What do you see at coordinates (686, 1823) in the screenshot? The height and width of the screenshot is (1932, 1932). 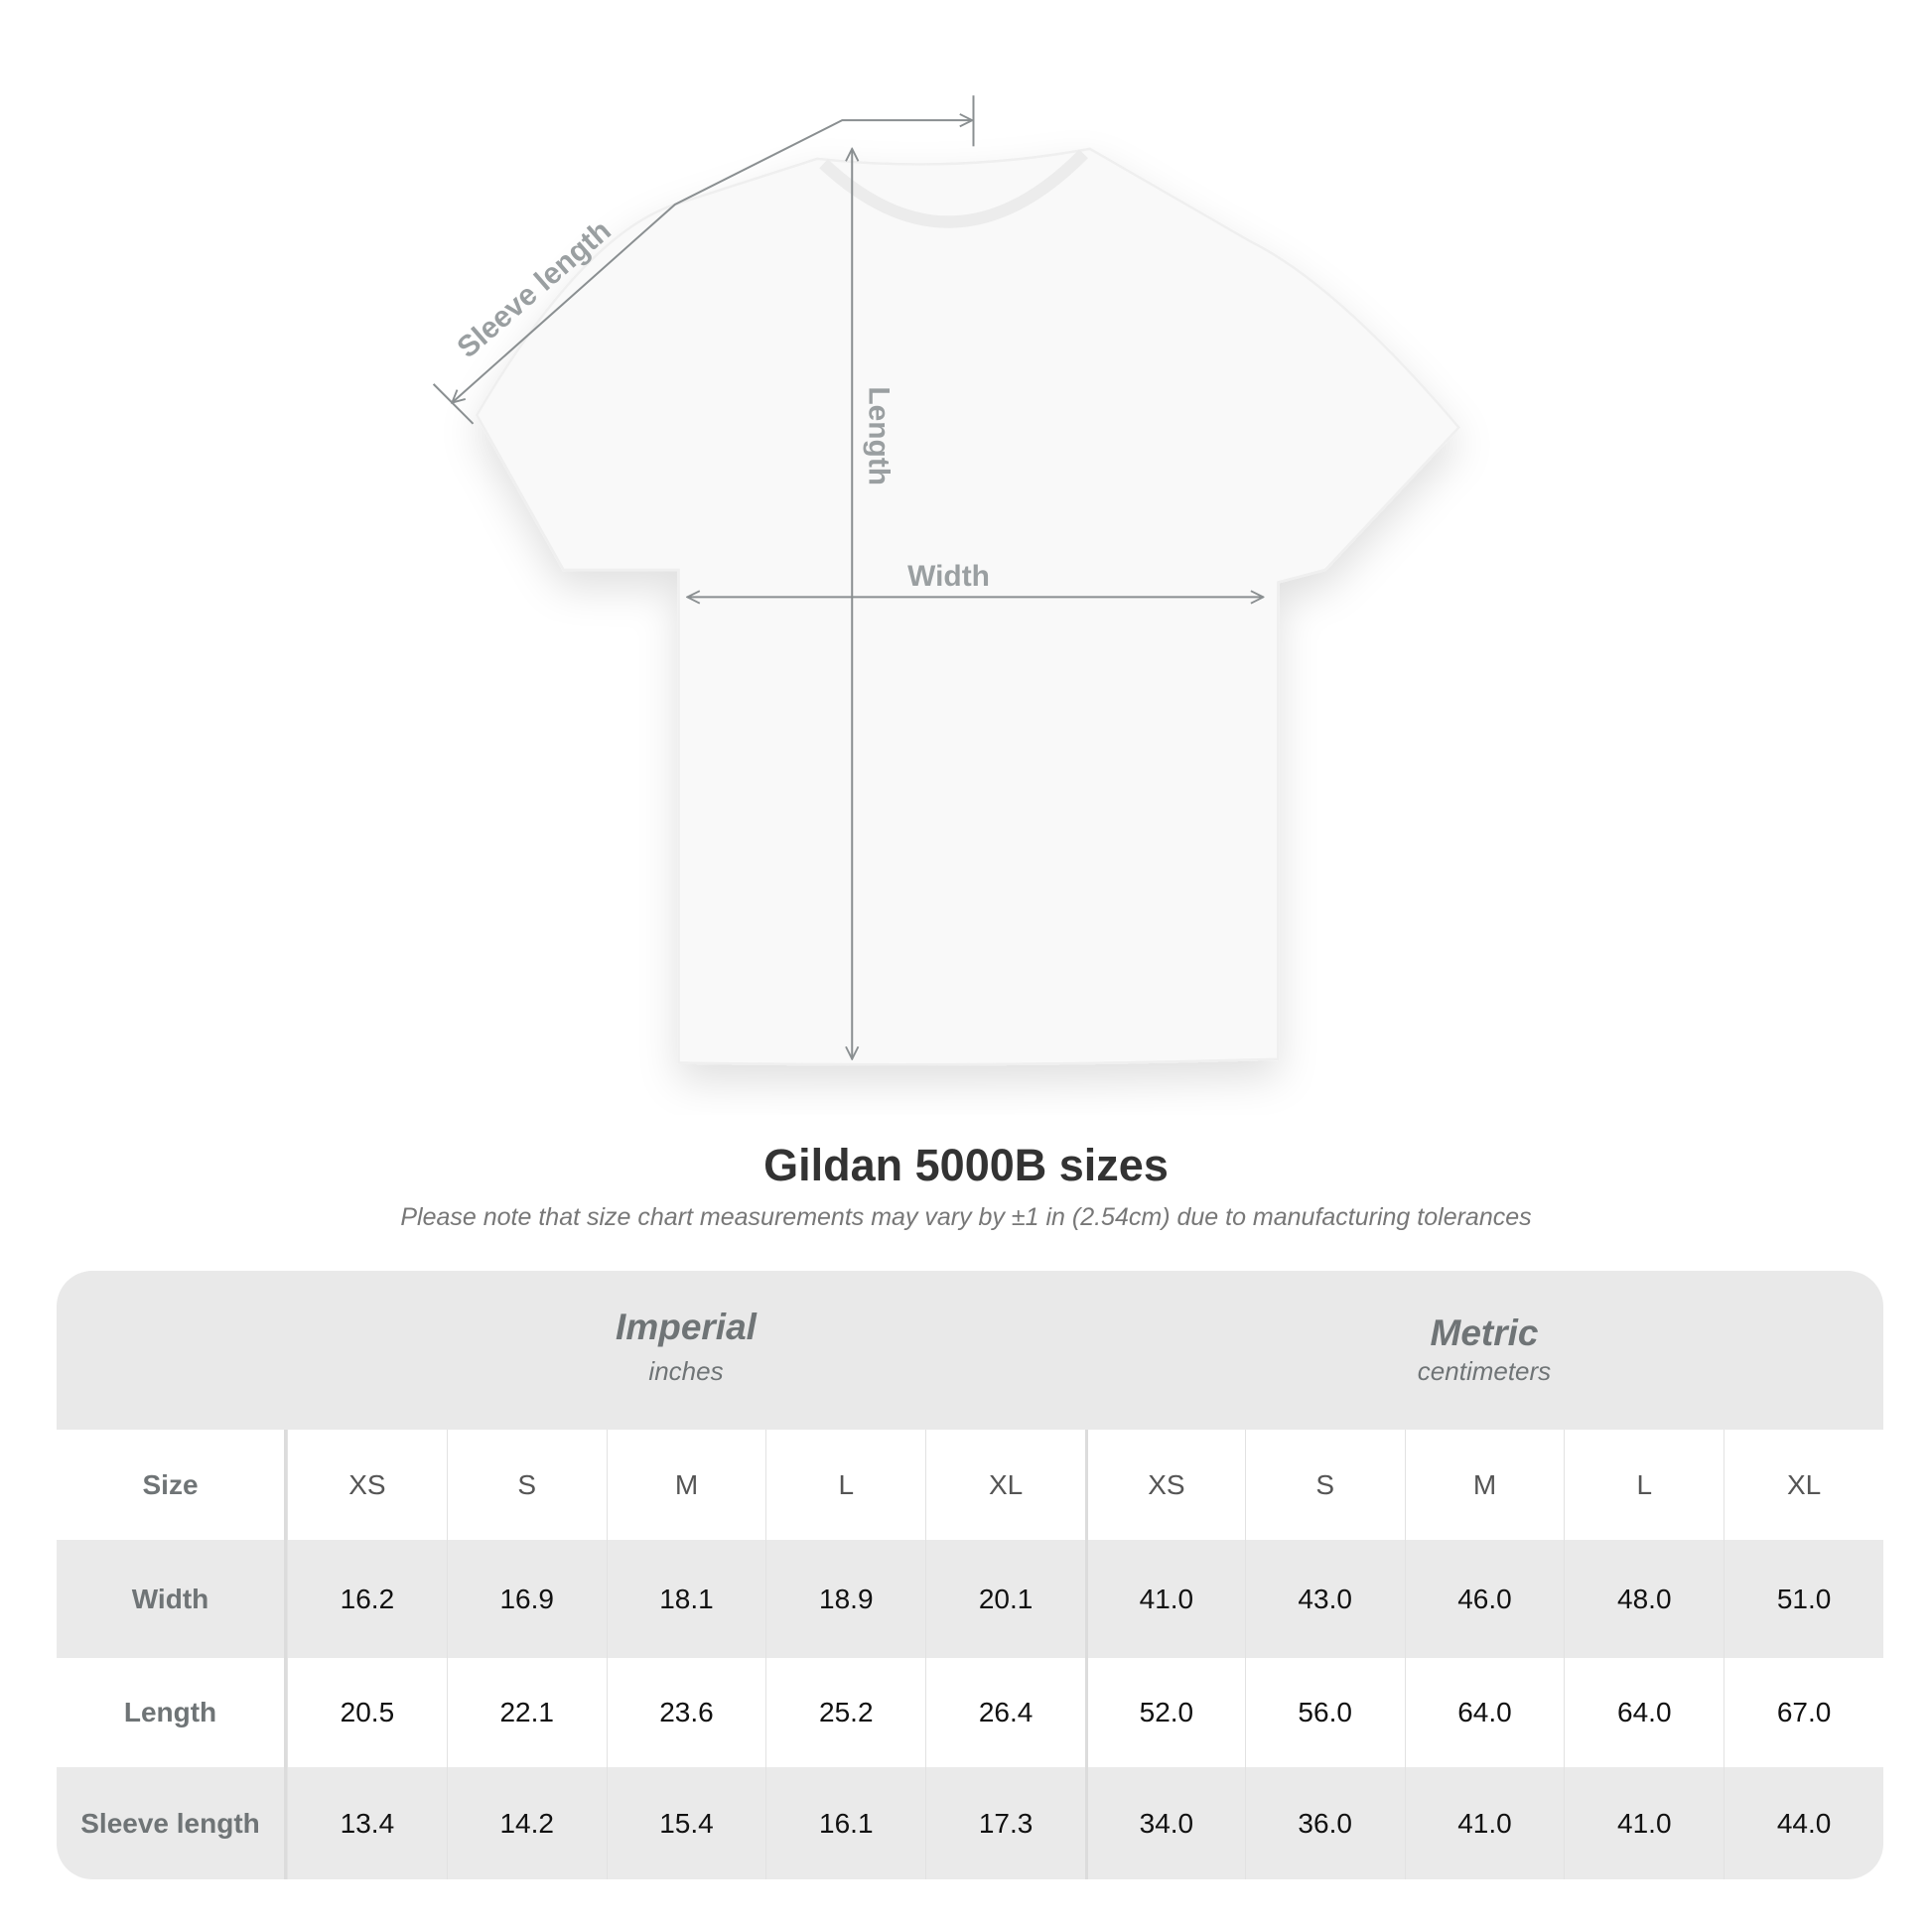 I see `value-cell: 15.4` at bounding box center [686, 1823].